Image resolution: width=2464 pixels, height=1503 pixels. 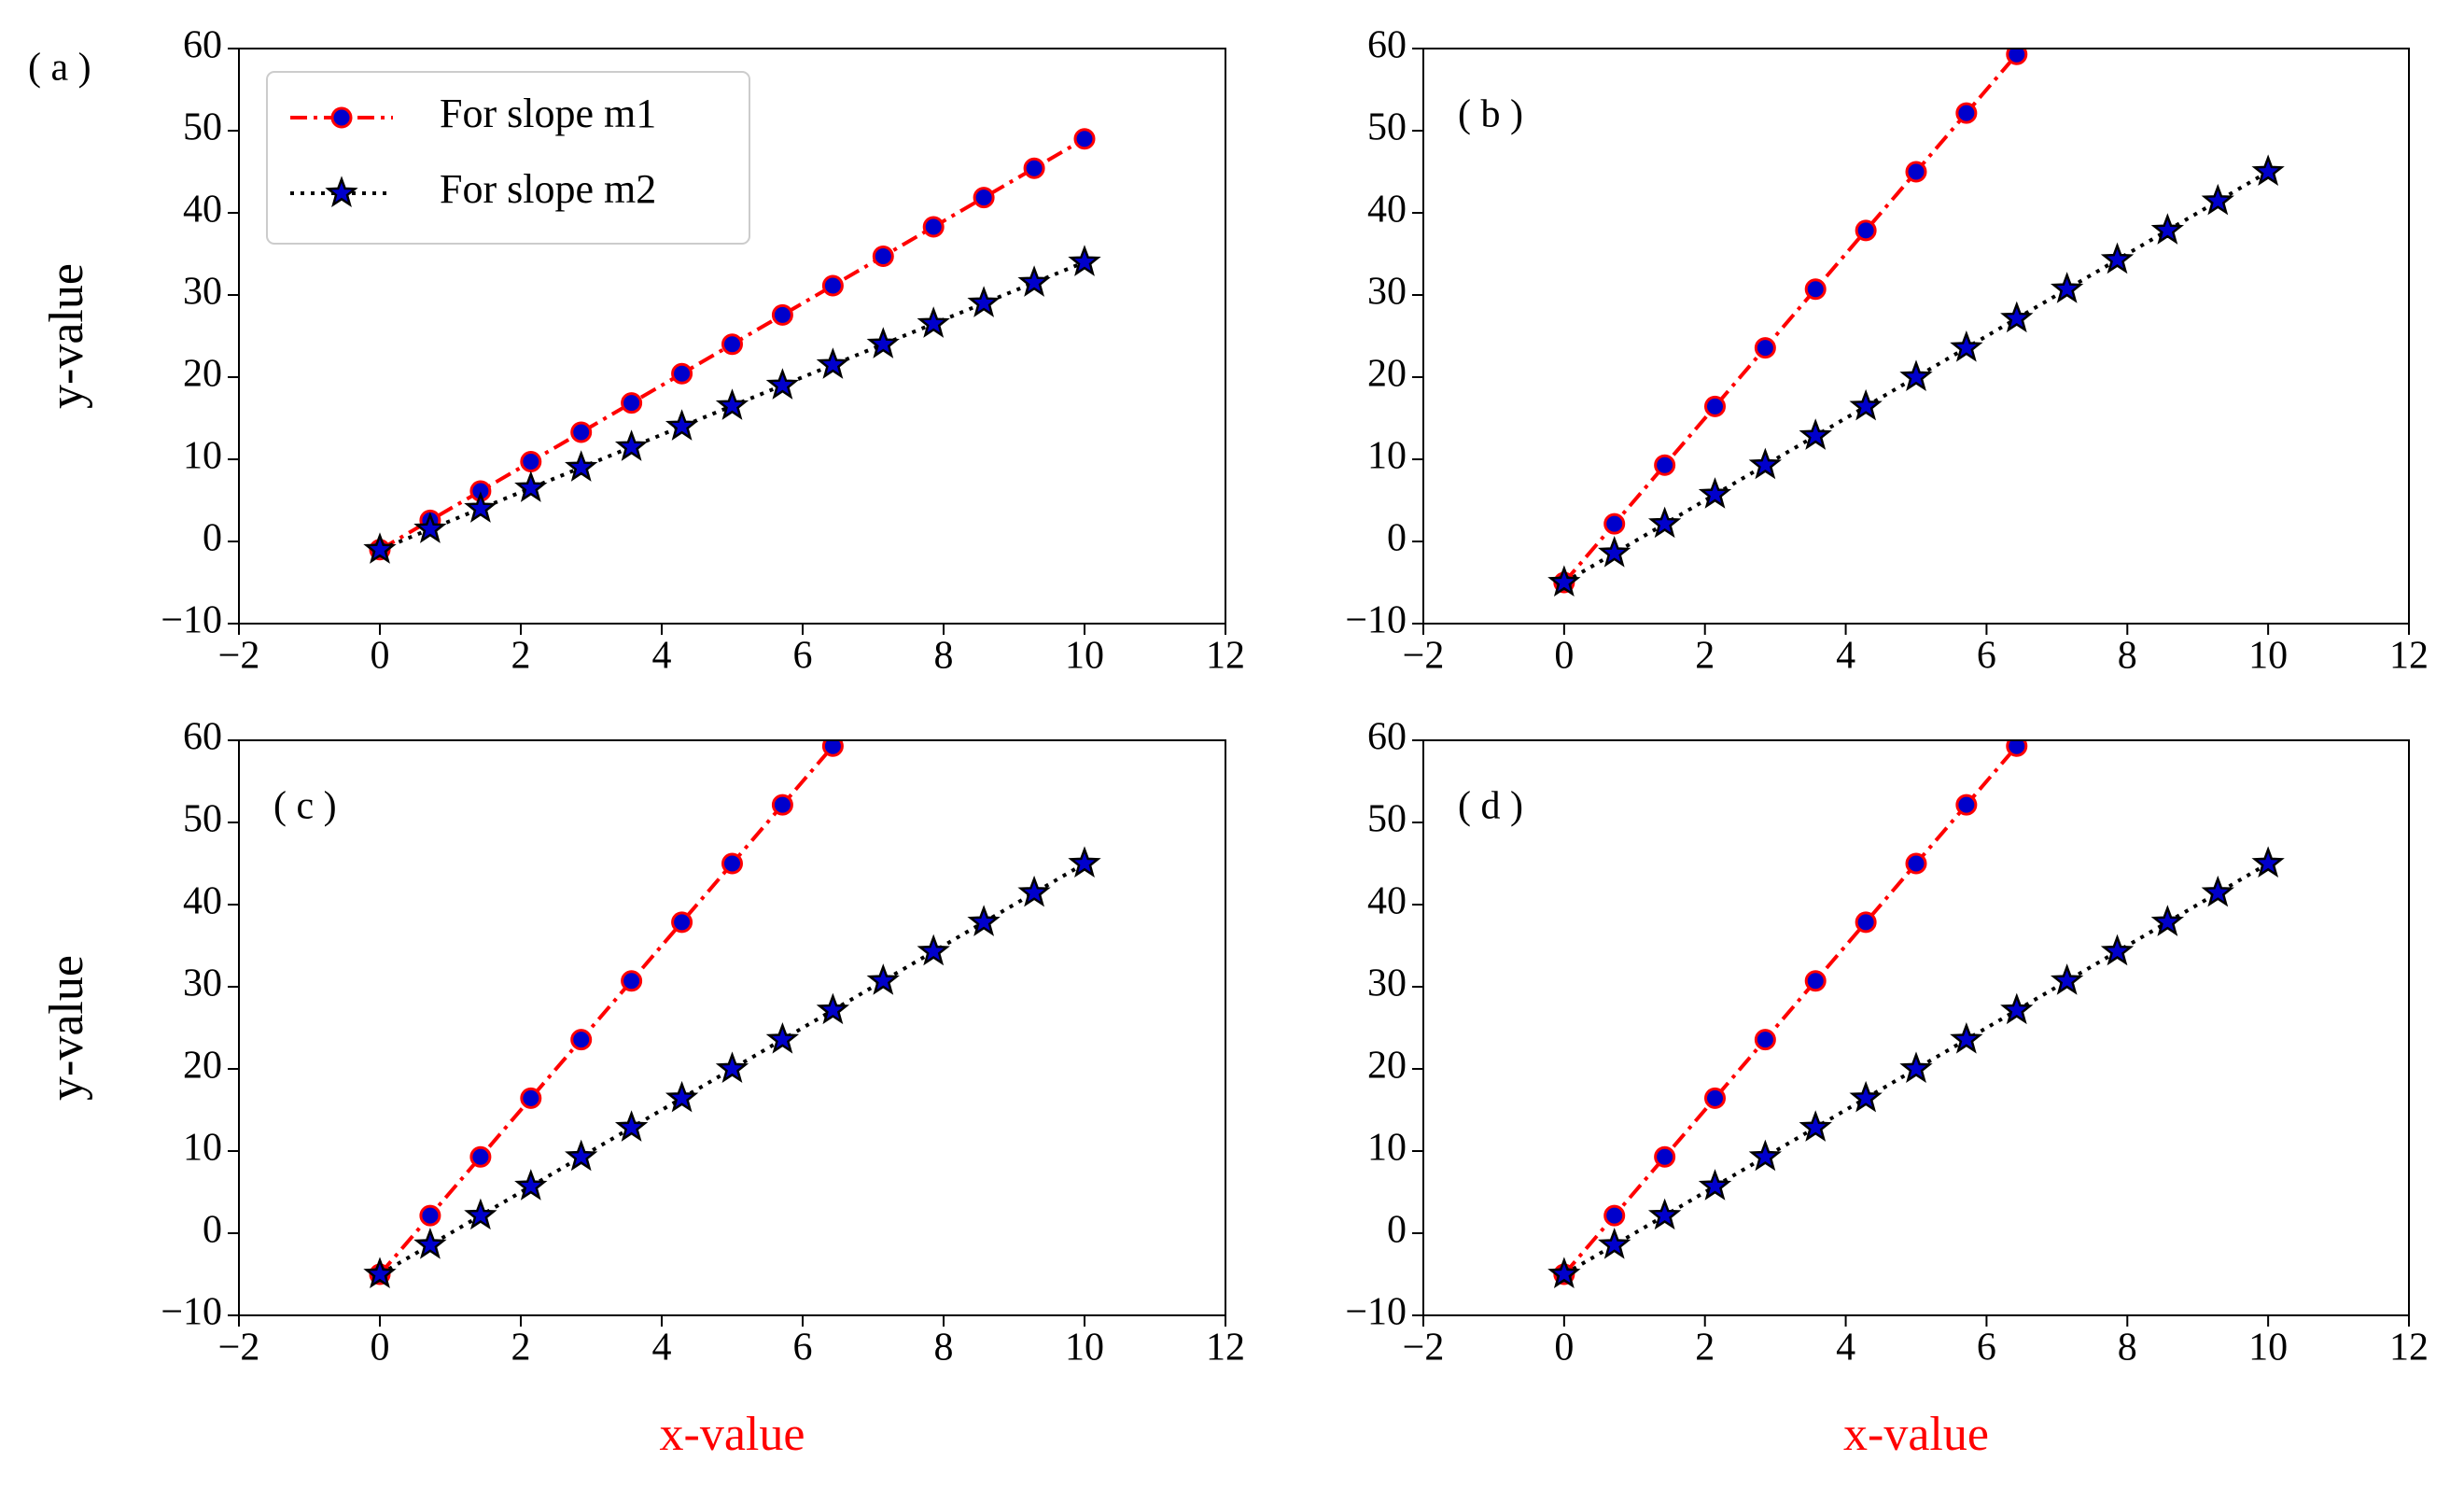 What do you see at coordinates (508, 158) in the screenshot?
I see `legend: For slope m1 For slope m2` at bounding box center [508, 158].